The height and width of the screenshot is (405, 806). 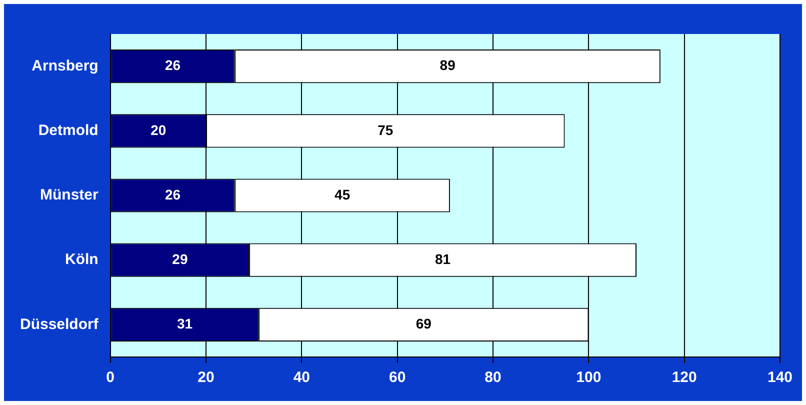 I want to click on y-tick-label: Detmold, so click(x=68, y=131).